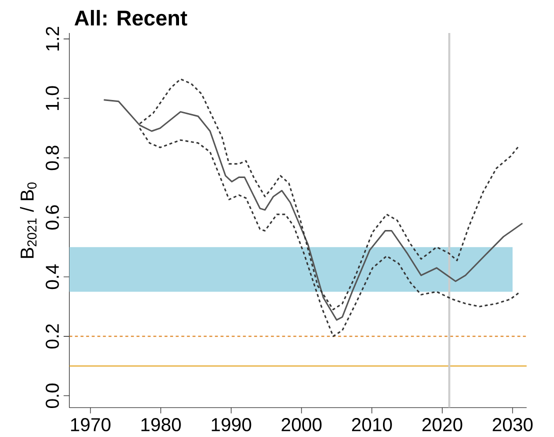 The image size is (554, 437). What do you see at coordinates (161, 425) in the screenshot?
I see `x-tick-label: 1980` at bounding box center [161, 425].